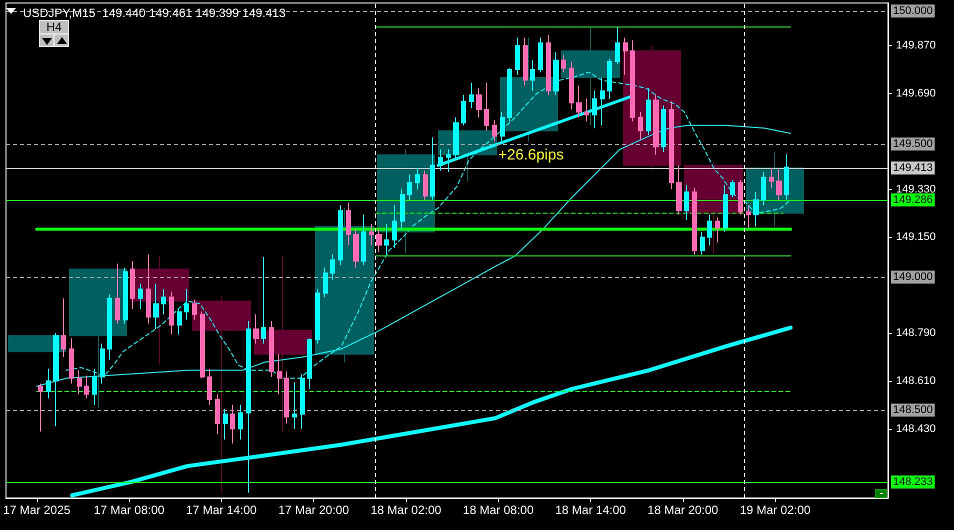  What do you see at coordinates (916, 237) in the screenshot?
I see `y-tick-label: 149.150` at bounding box center [916, 237].